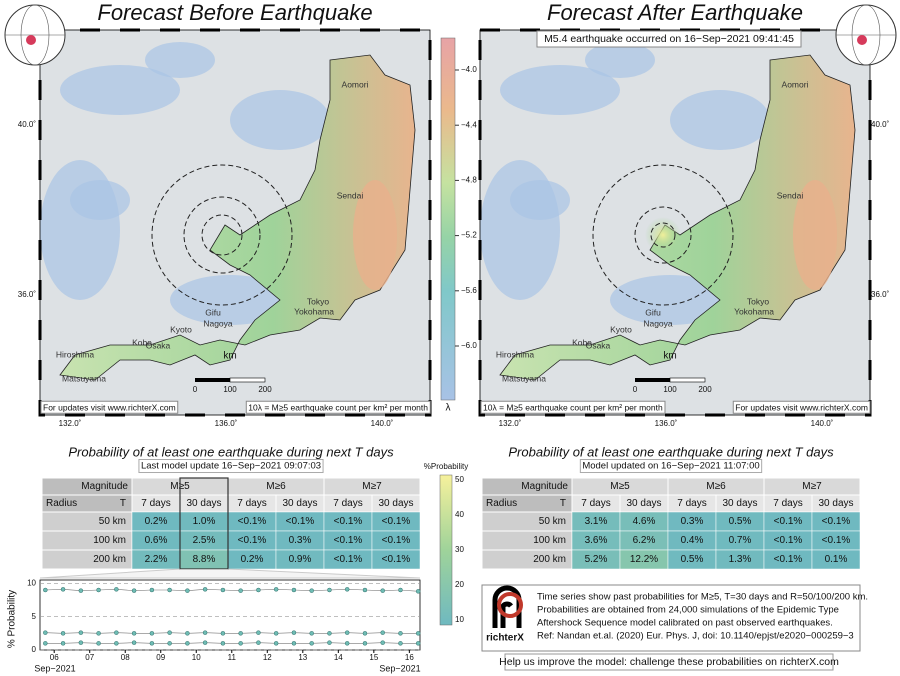  Describe the element at coordinates (469, 124) in the screenshot. I see `colorbar-tick-label: −4.4` at that location.